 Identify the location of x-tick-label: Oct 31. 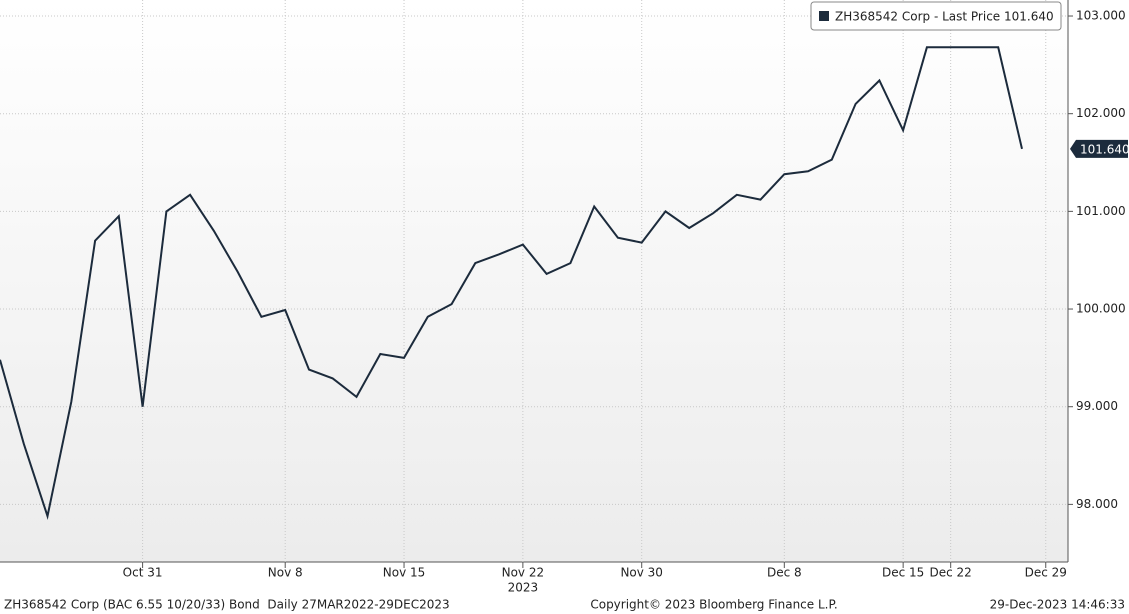
(143, 573).